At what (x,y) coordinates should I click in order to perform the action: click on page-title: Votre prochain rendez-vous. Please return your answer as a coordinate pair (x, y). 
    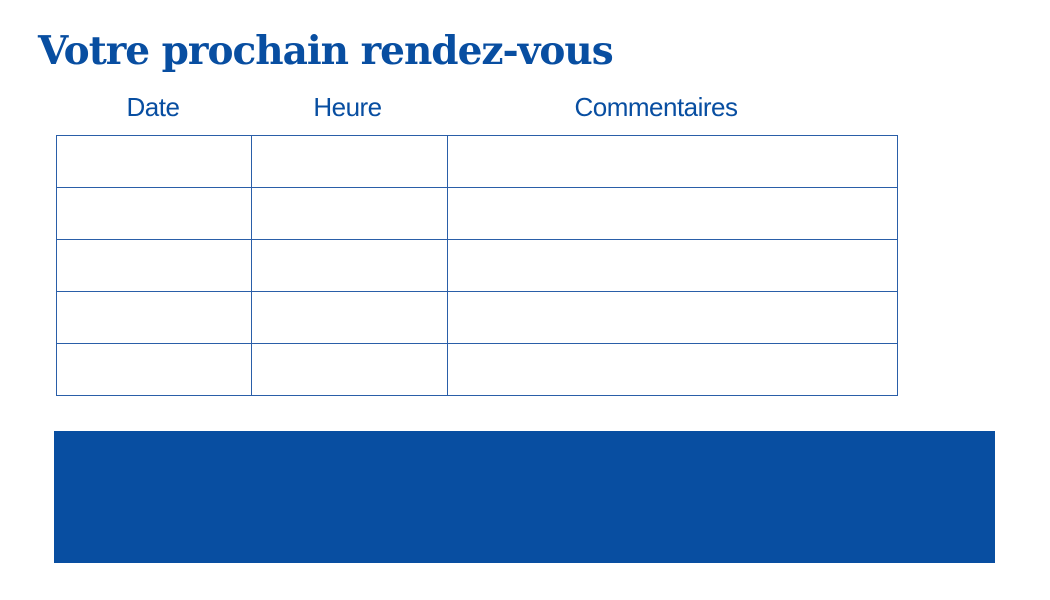
    Looking at the image, I should click on (326, 51).